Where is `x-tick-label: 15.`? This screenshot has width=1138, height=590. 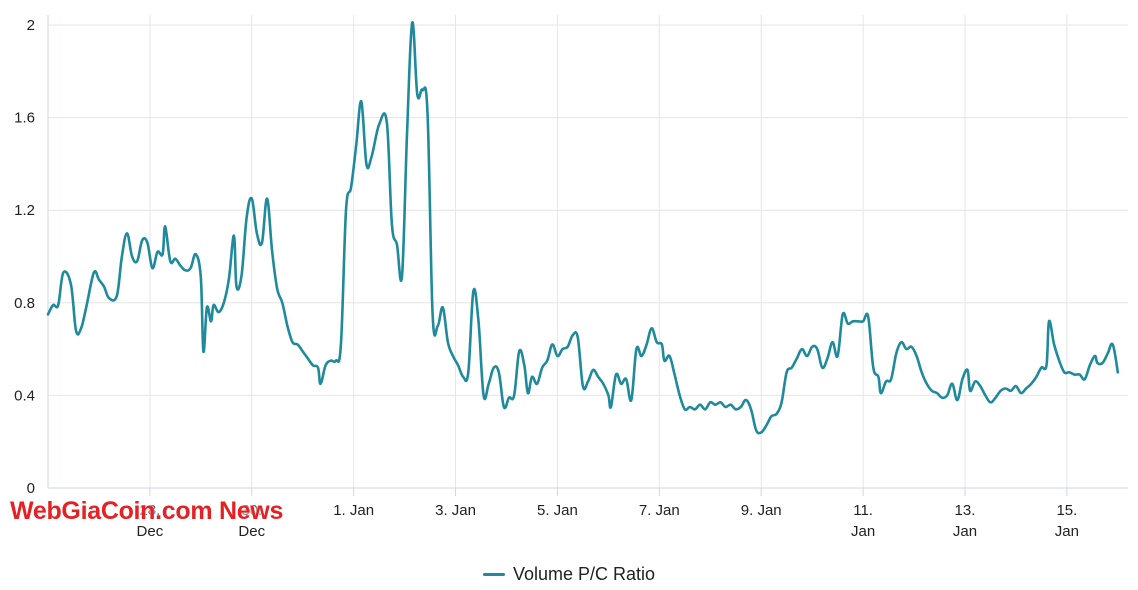 x-tick-label: 15. is located at coordinates (1066, 510).